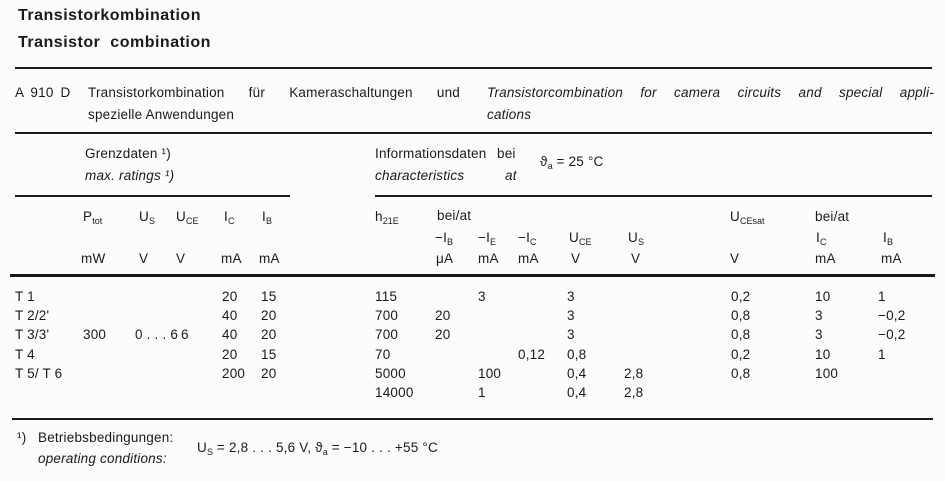 Image resolution: width=945 pixels, height=481 pixels. Describe the element at coordinates (157, 335) in the screenshot. I see `cell-us: 0 . . . 6` at that location.